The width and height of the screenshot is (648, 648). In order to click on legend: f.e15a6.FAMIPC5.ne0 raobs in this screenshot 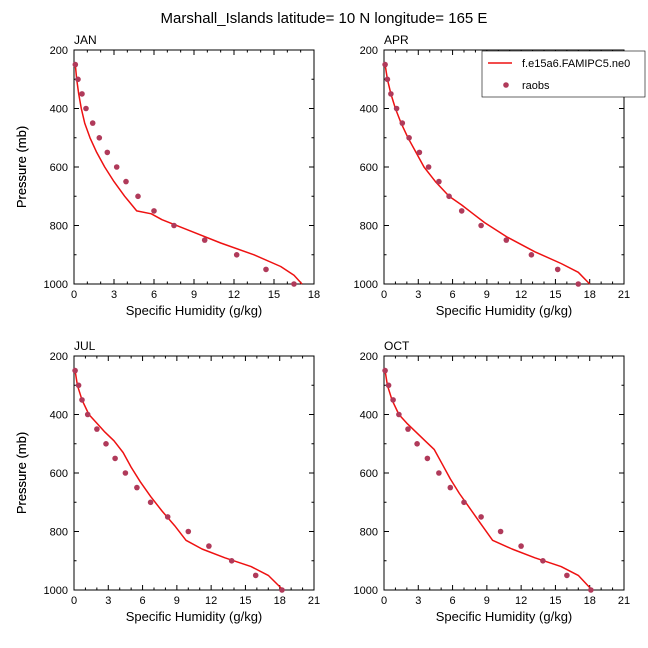, I will do `click(563, 74)`.